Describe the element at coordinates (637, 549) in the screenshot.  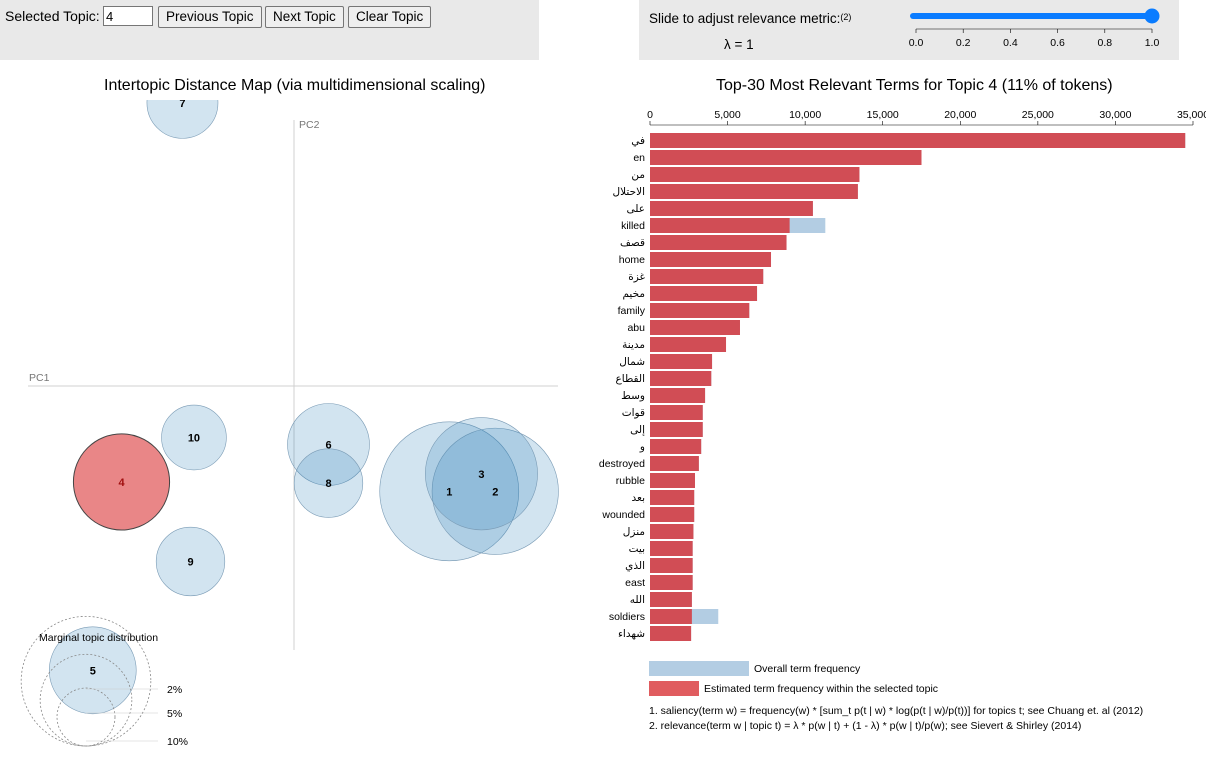
I see `term-label: بيت` at that location.